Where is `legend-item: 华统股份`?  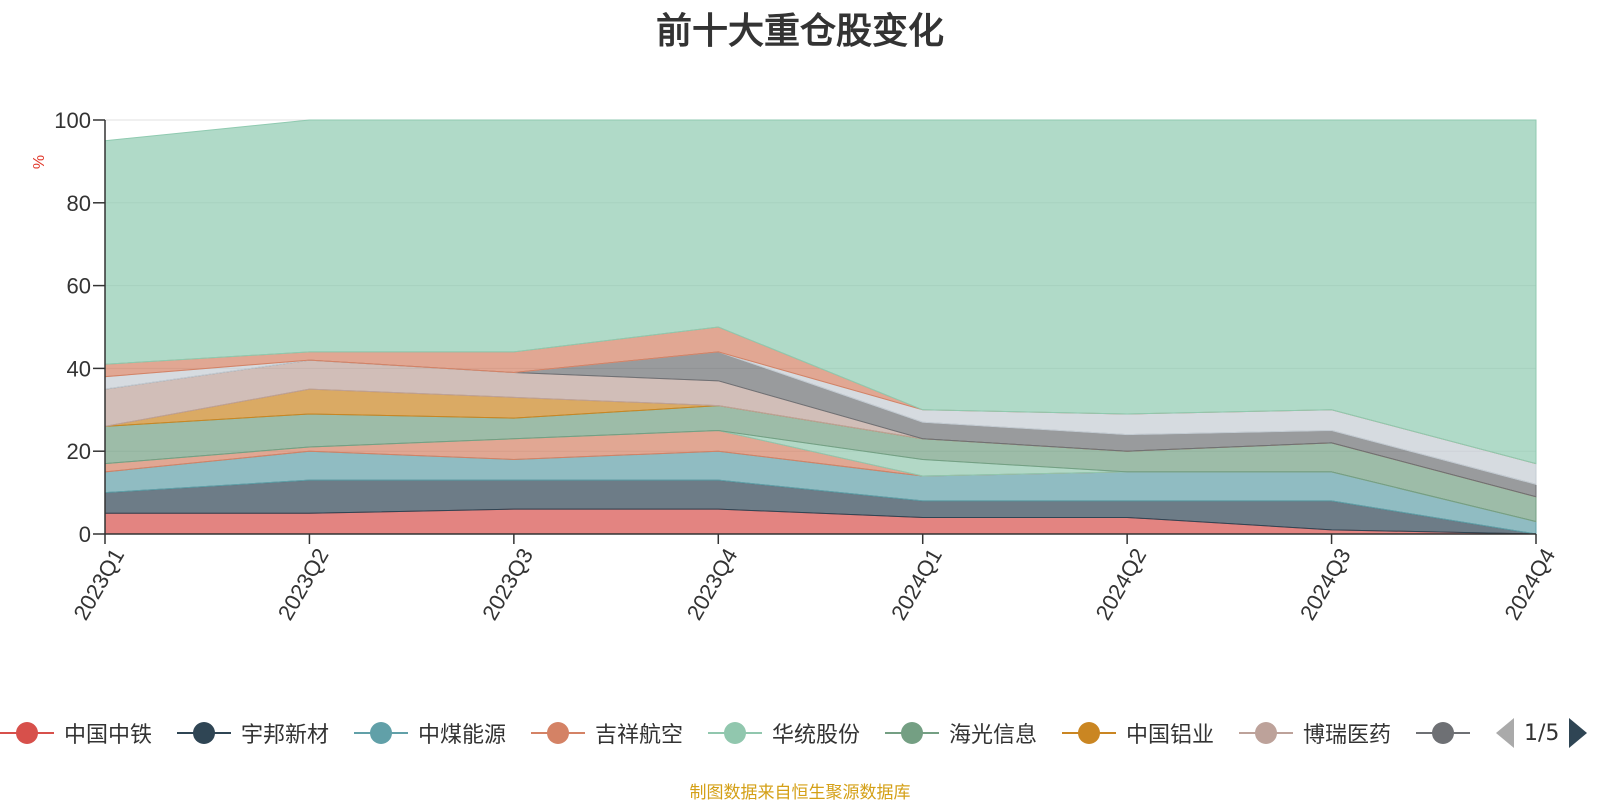 legend-item: 华统股份 is located at coordinates (784, 733).